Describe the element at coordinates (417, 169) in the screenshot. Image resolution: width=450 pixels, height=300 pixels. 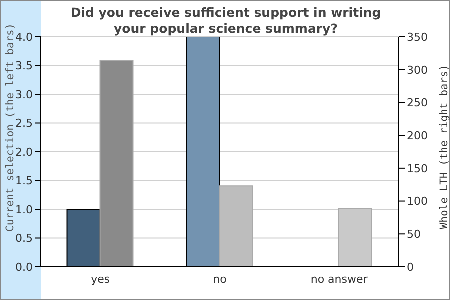
I see `y2-tick-label: 150` at that location.